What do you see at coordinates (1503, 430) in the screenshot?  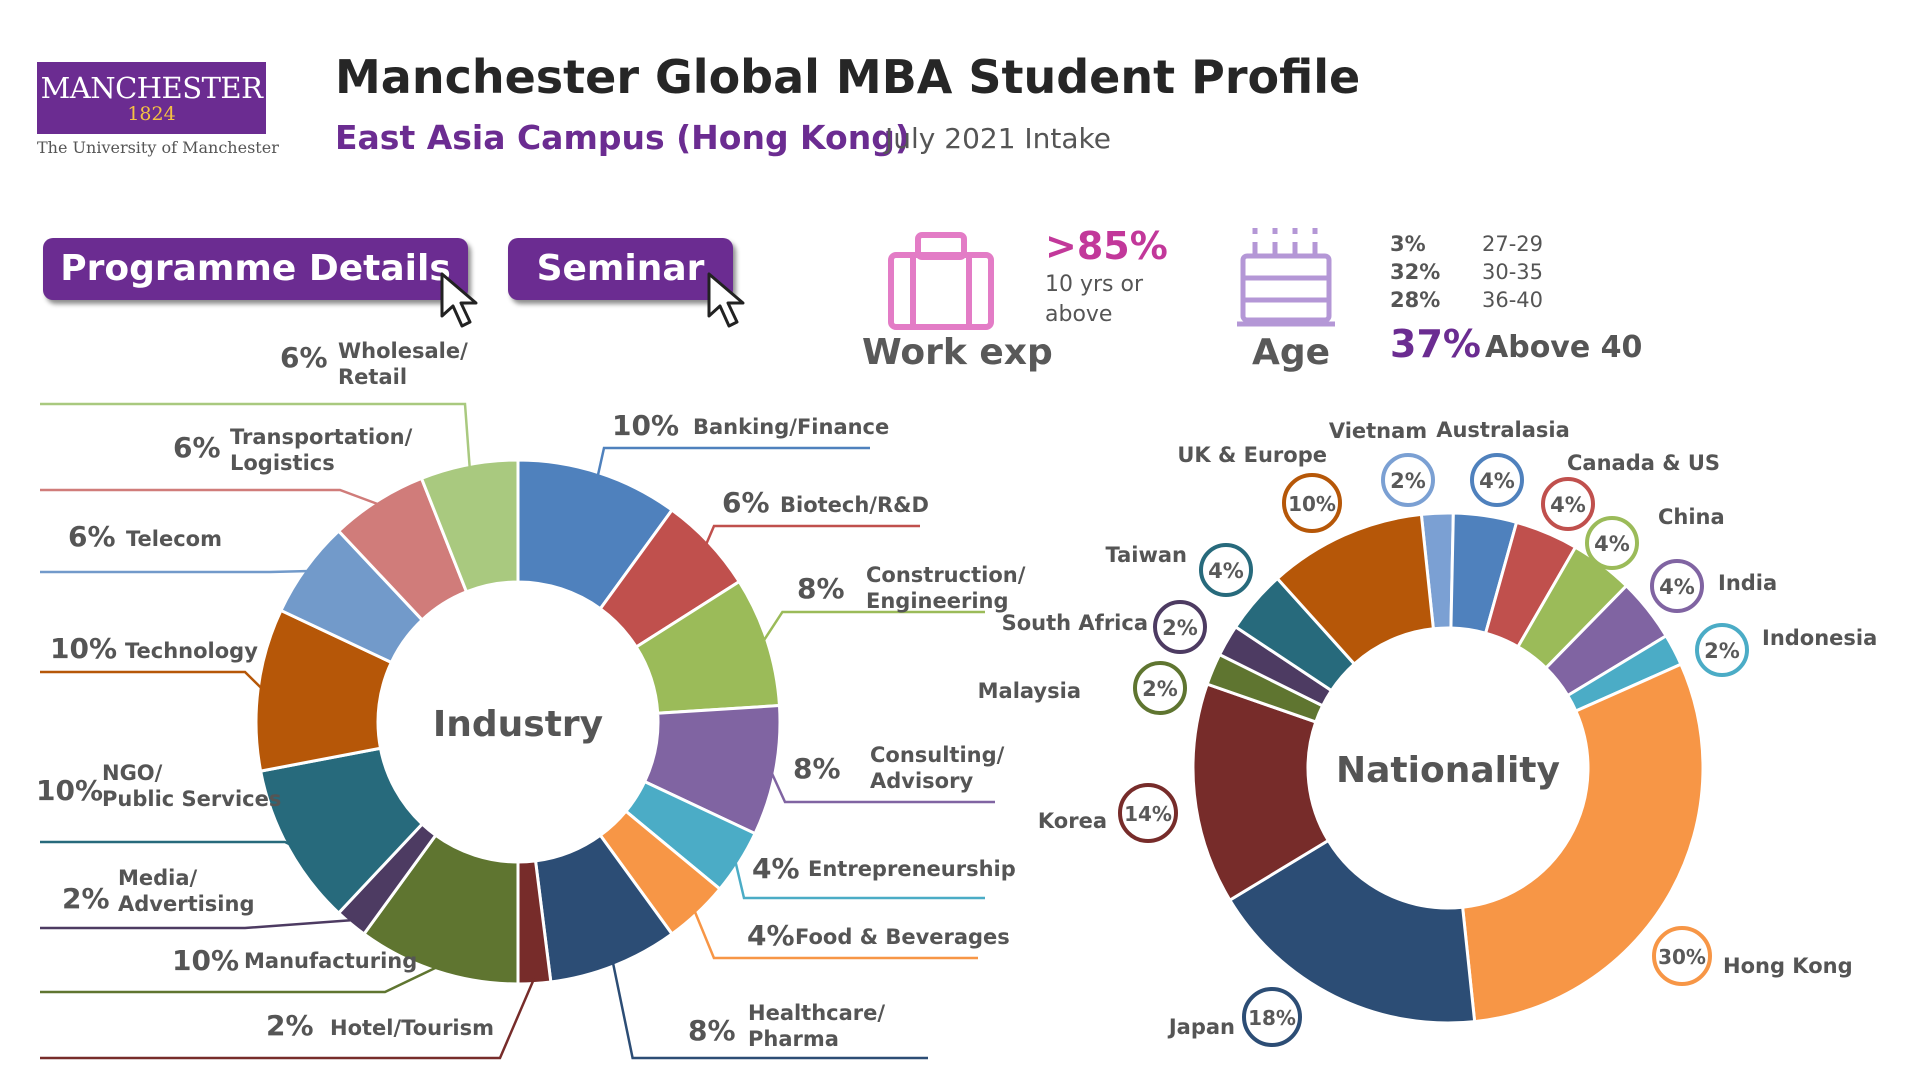 I see `nationality-slice-label: Australasia` at bounding box center [1503, 430].